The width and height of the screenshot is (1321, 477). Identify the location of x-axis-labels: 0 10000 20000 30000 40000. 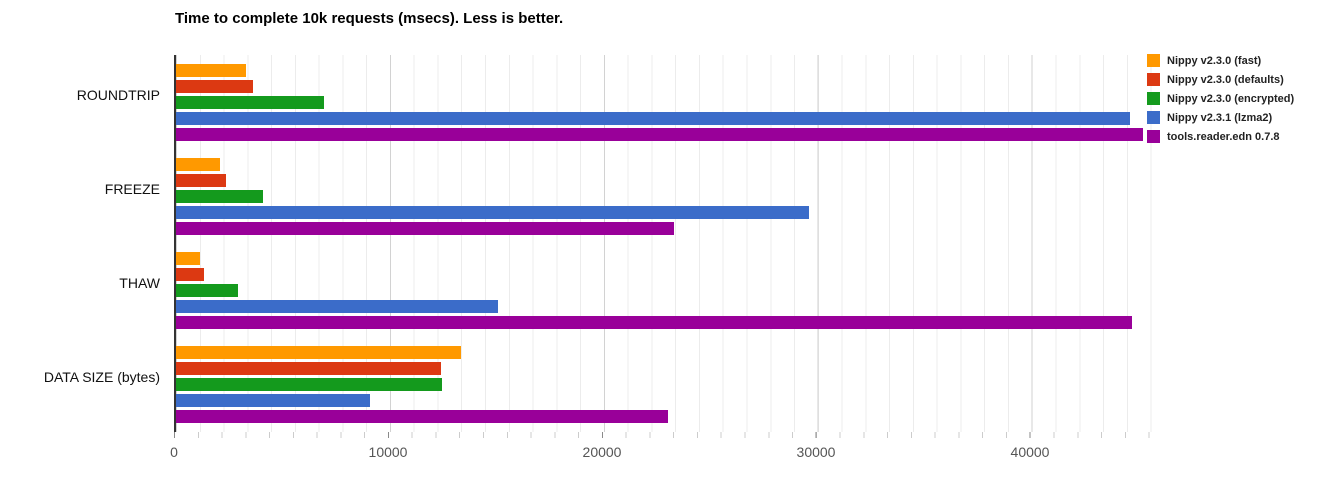
(663, 454).